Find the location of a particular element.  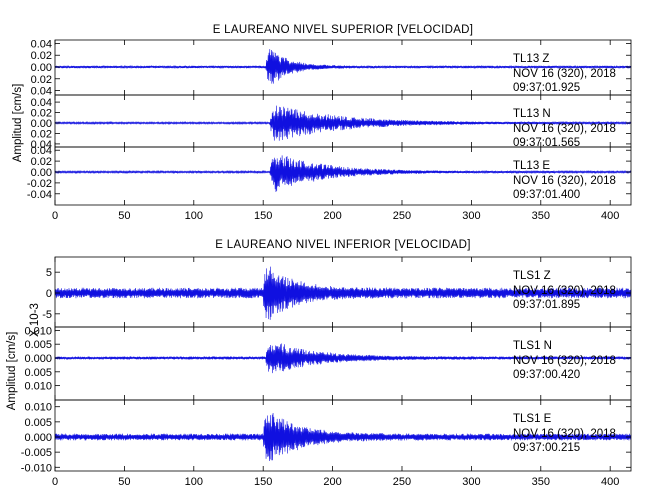

station-label: TLS1 E is located at coordinates (532, 419).